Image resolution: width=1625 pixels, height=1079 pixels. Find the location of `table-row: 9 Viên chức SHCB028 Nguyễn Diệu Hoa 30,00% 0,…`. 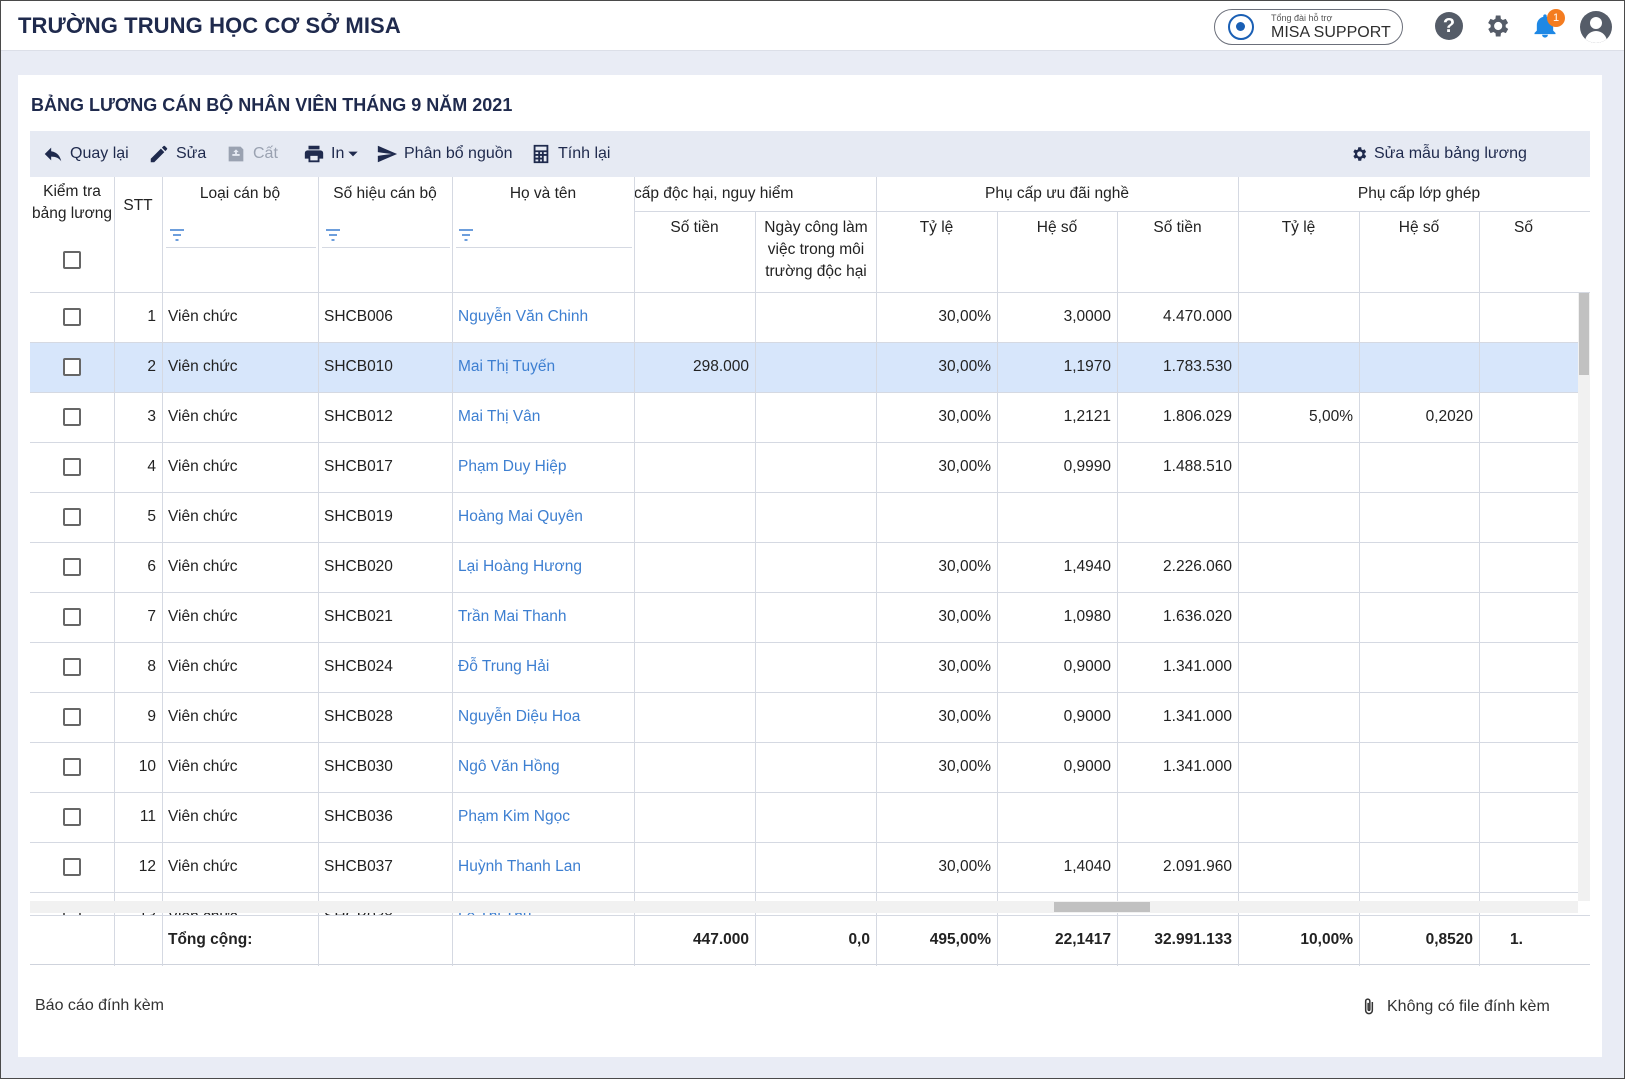

table-row: 9 Viên chức SHCB028 Nguyễn Diệu Hoa 30,00% 0,… is located at coordinates (804, 718).